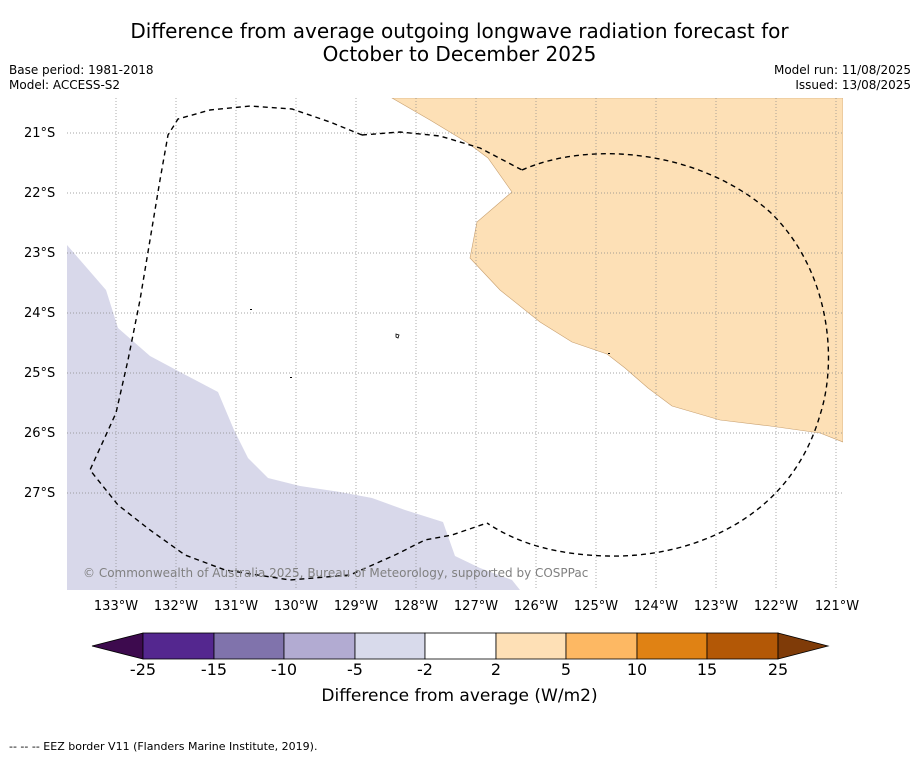  Describe the element at coordinates (40, 253) in the screenshot. I see `lat-label: 23°S` at that location.